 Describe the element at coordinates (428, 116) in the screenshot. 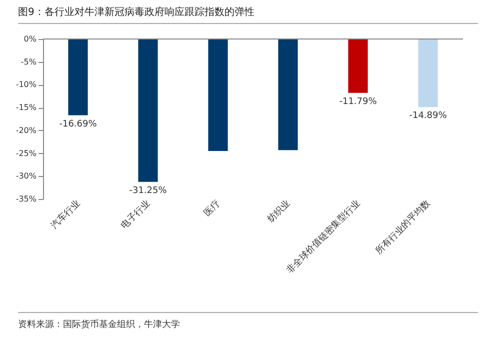

I see `data-label: -14.89%` at that location.